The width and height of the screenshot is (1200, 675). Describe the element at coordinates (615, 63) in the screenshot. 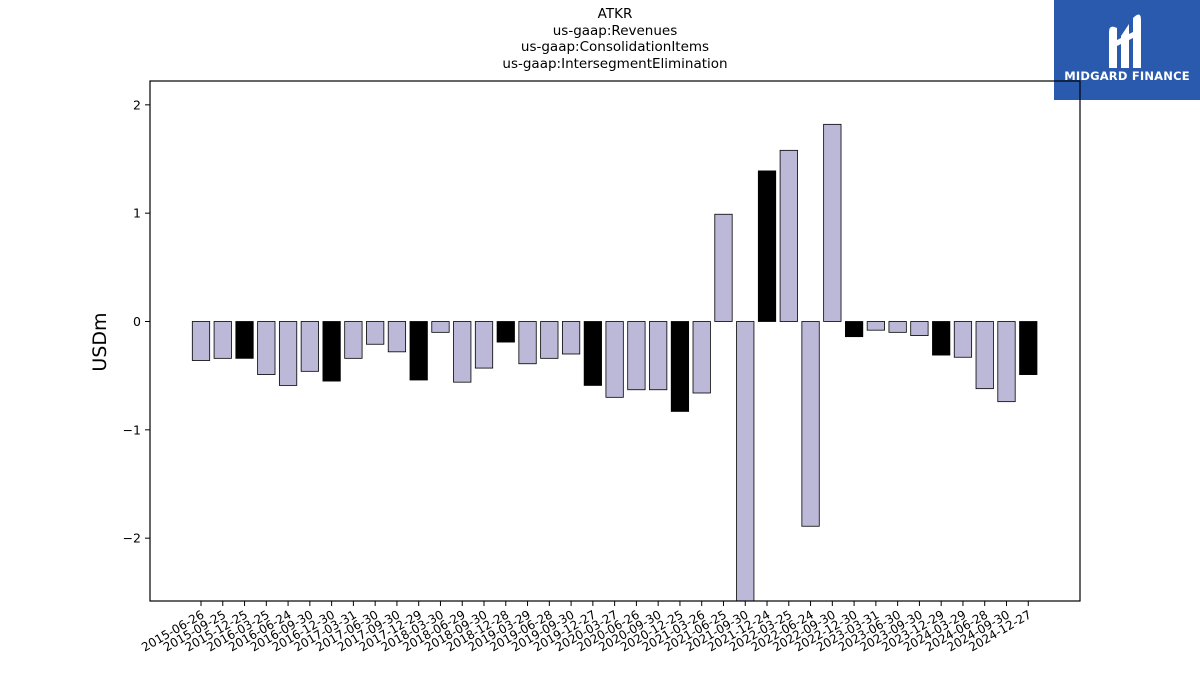

I see `title-line-member: us-gaap:IntersegmentElimination` at that location.